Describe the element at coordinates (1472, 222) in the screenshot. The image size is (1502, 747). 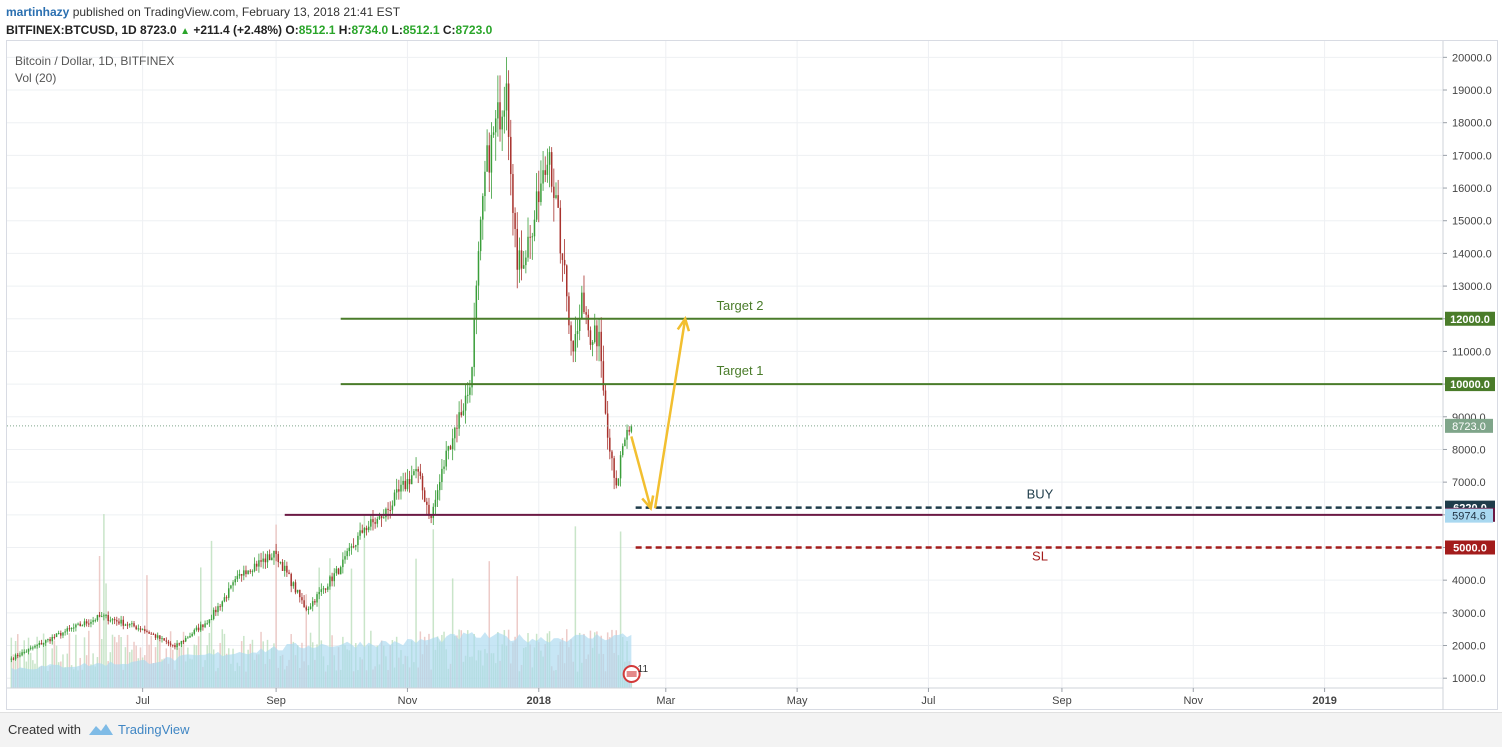
I see `price-tick-label: 15000.0` at that location.